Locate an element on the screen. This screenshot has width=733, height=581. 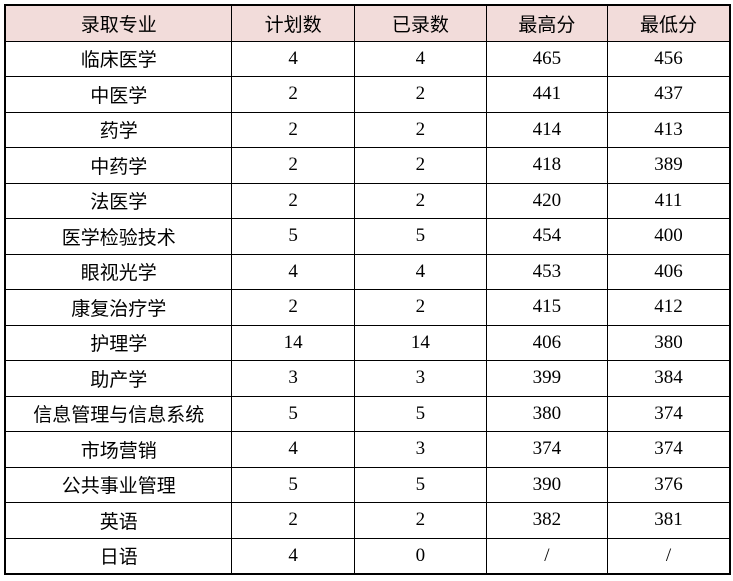
table-row: 中药学 2 2 418 389 is located at coordinates (367, 165).